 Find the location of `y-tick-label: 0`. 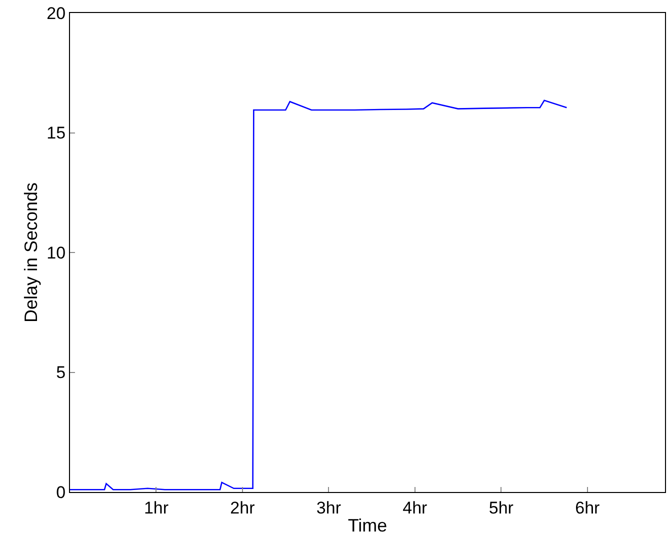

y-tick-label: 0 is located at coordinates (61, 492).